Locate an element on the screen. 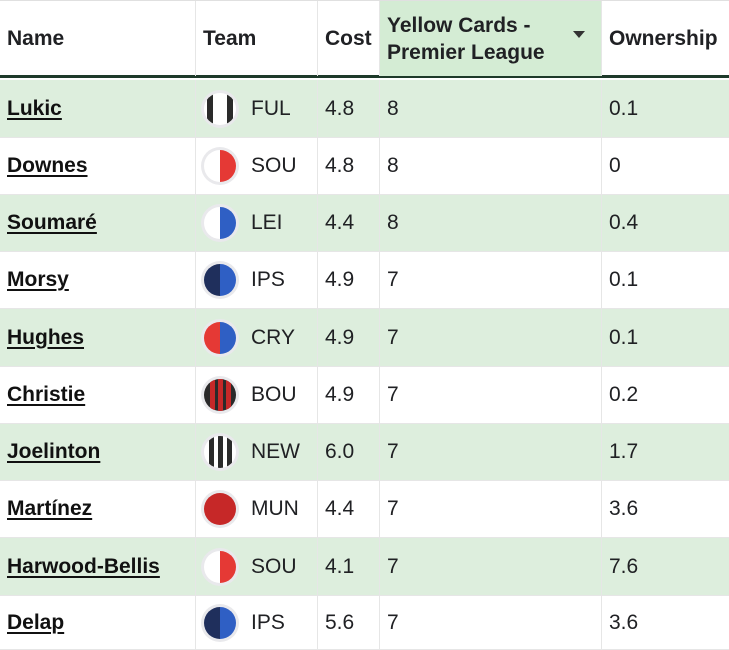 The height and width of the screenshot is (650, 729). team-code: CRY is located at coordinates (273, 337).